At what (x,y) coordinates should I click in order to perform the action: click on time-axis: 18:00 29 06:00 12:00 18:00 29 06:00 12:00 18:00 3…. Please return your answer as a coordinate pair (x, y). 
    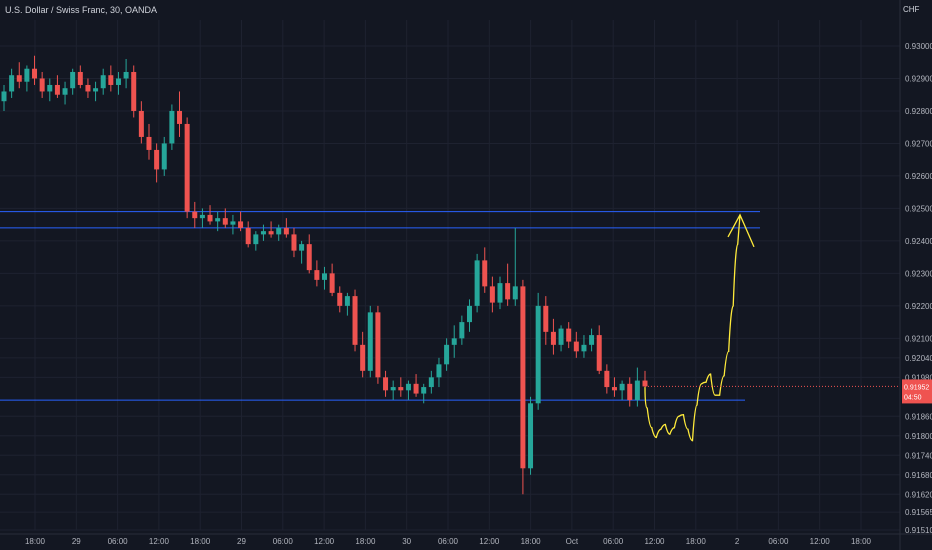
    Looking at the image, I should click on (466, 539).